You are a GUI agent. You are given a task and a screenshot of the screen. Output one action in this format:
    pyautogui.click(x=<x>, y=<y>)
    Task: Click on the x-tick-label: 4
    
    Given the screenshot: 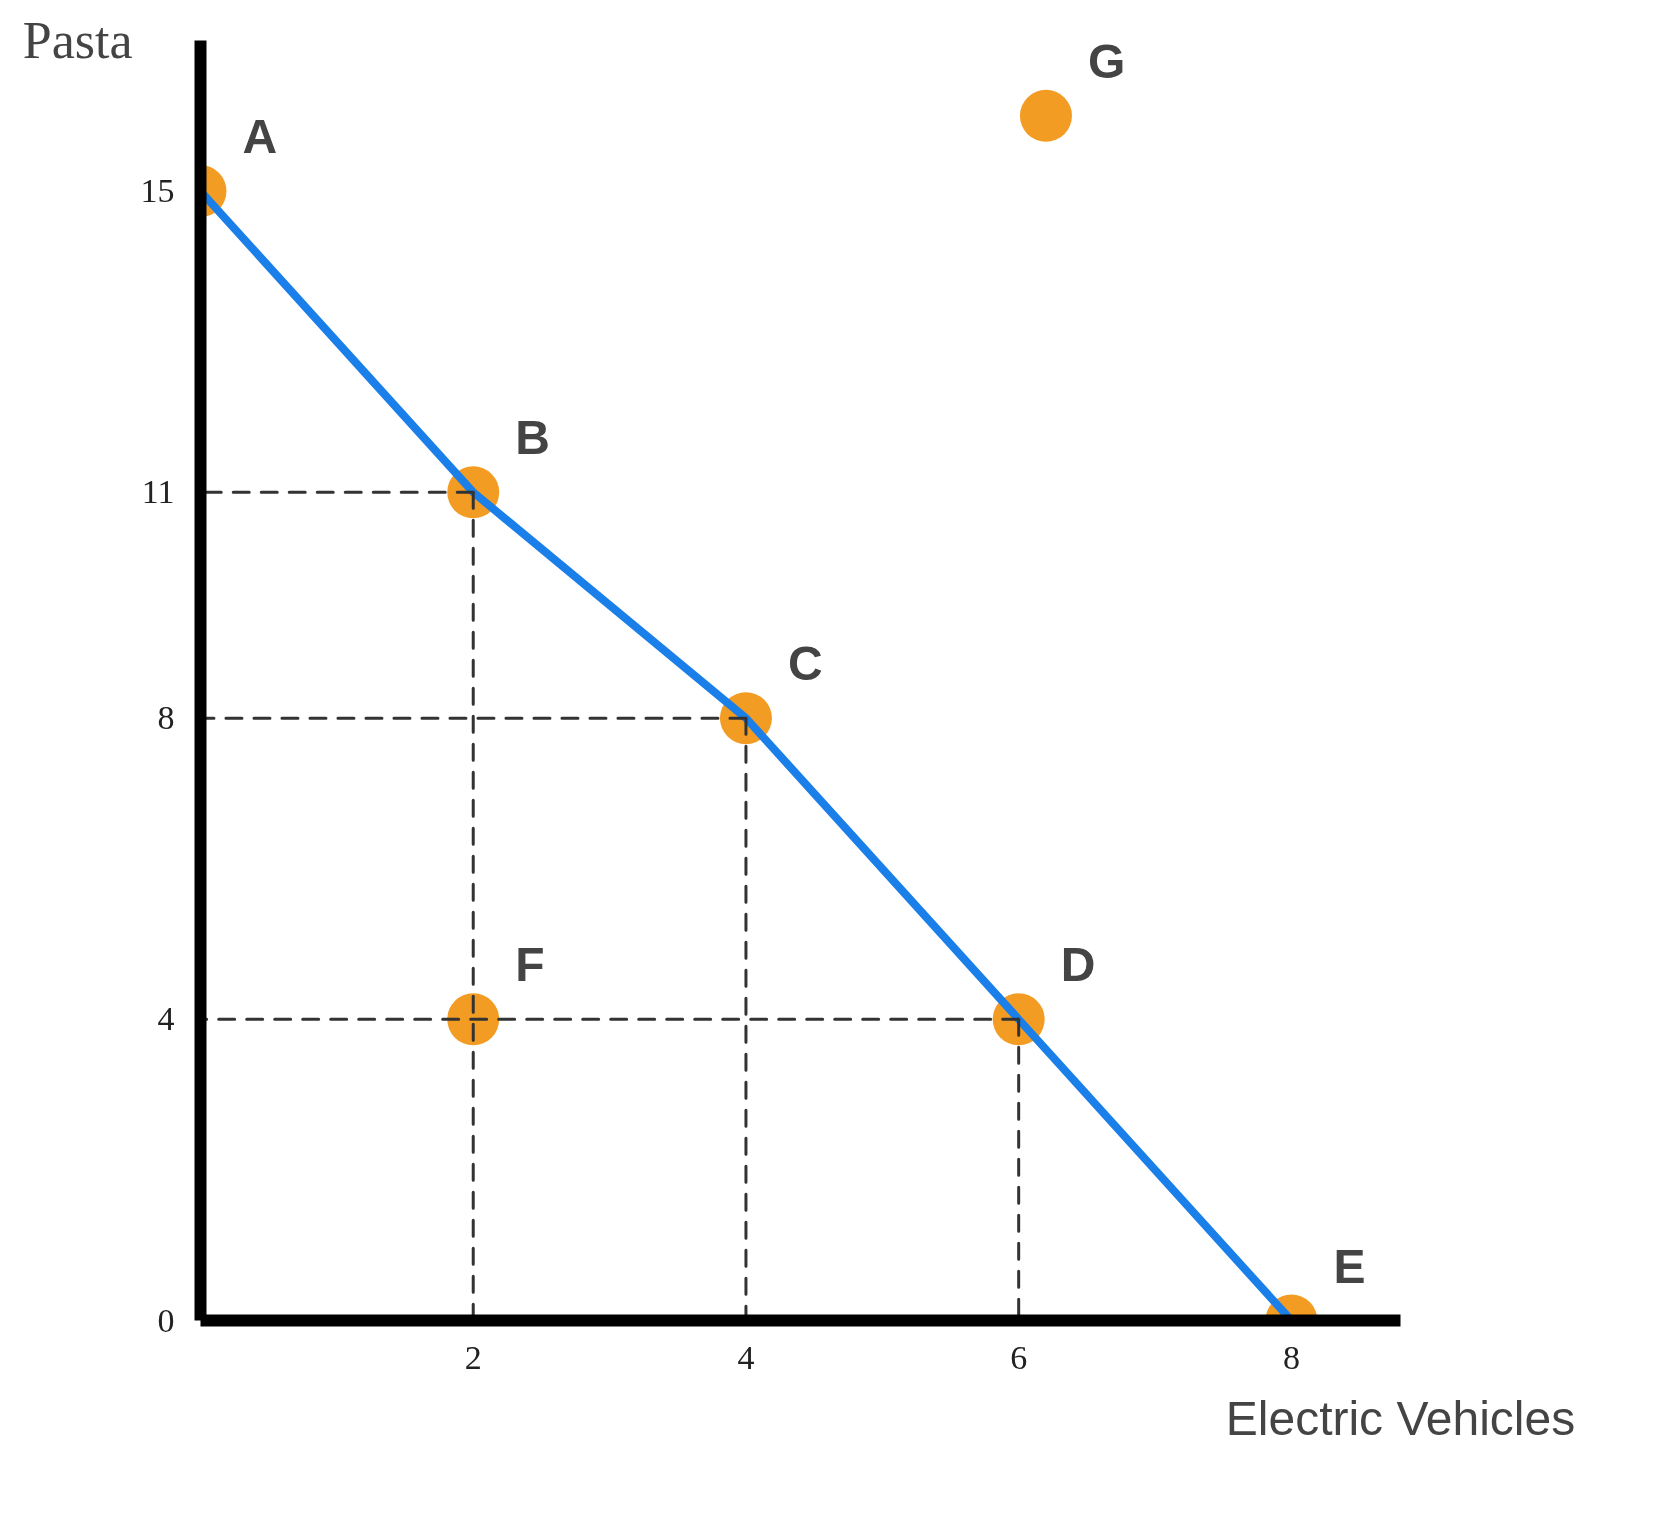 What is the action you would take?
    pyautogui.click(x=746, y=1357)
    